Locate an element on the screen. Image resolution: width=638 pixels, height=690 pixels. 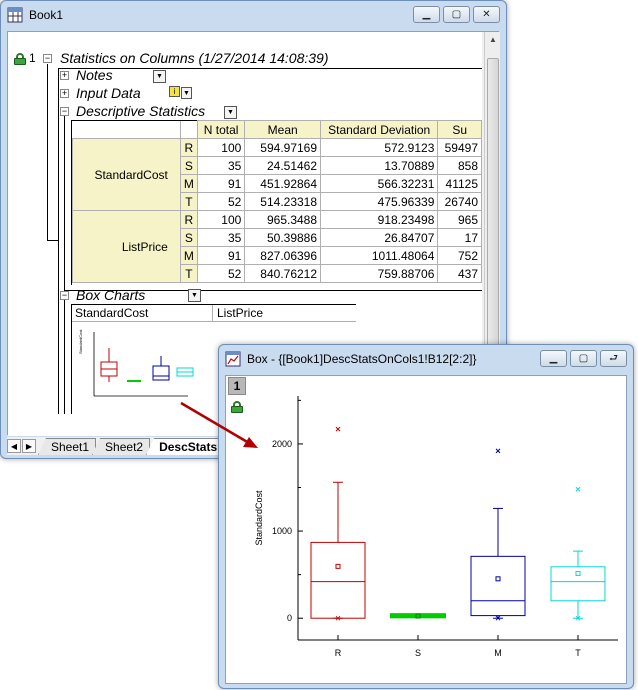
cell-sd: 475.96339 is located at coordinates (379, 201).